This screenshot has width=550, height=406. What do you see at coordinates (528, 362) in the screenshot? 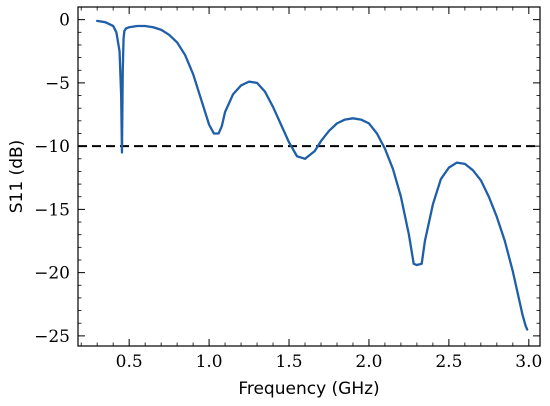
I see `x-tick-label: 3.0` at bounding box center [528, 362].